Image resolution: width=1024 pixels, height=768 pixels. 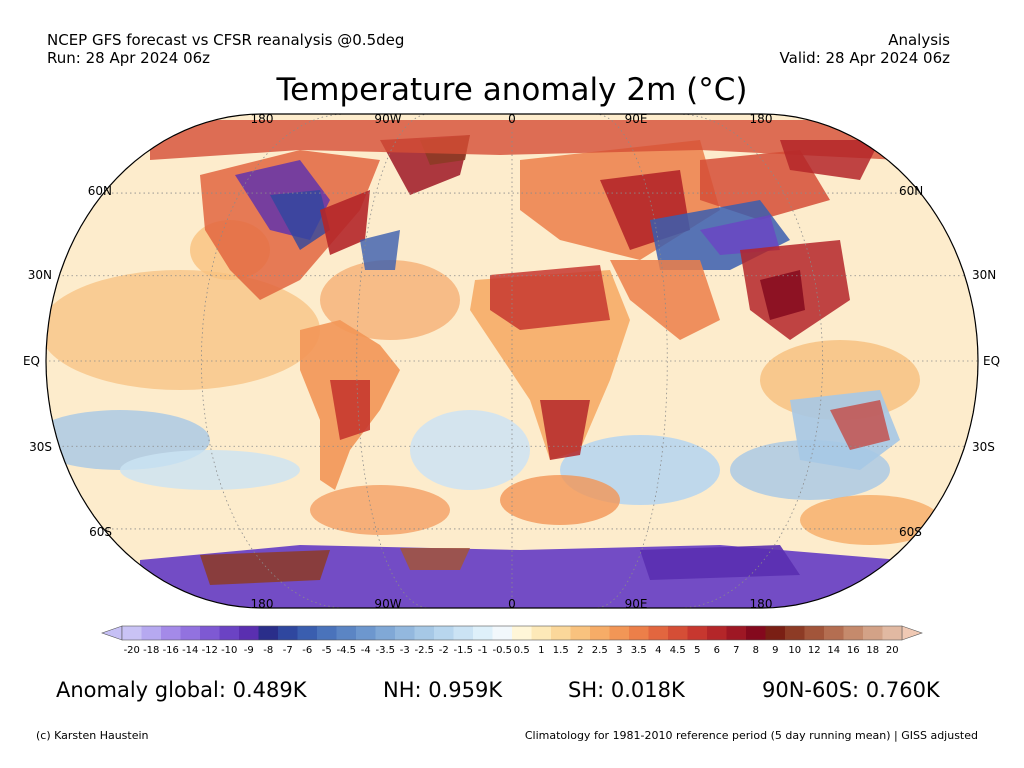 I want to click on lon-label-top-90w: 90W, so click(x=388, y=119).